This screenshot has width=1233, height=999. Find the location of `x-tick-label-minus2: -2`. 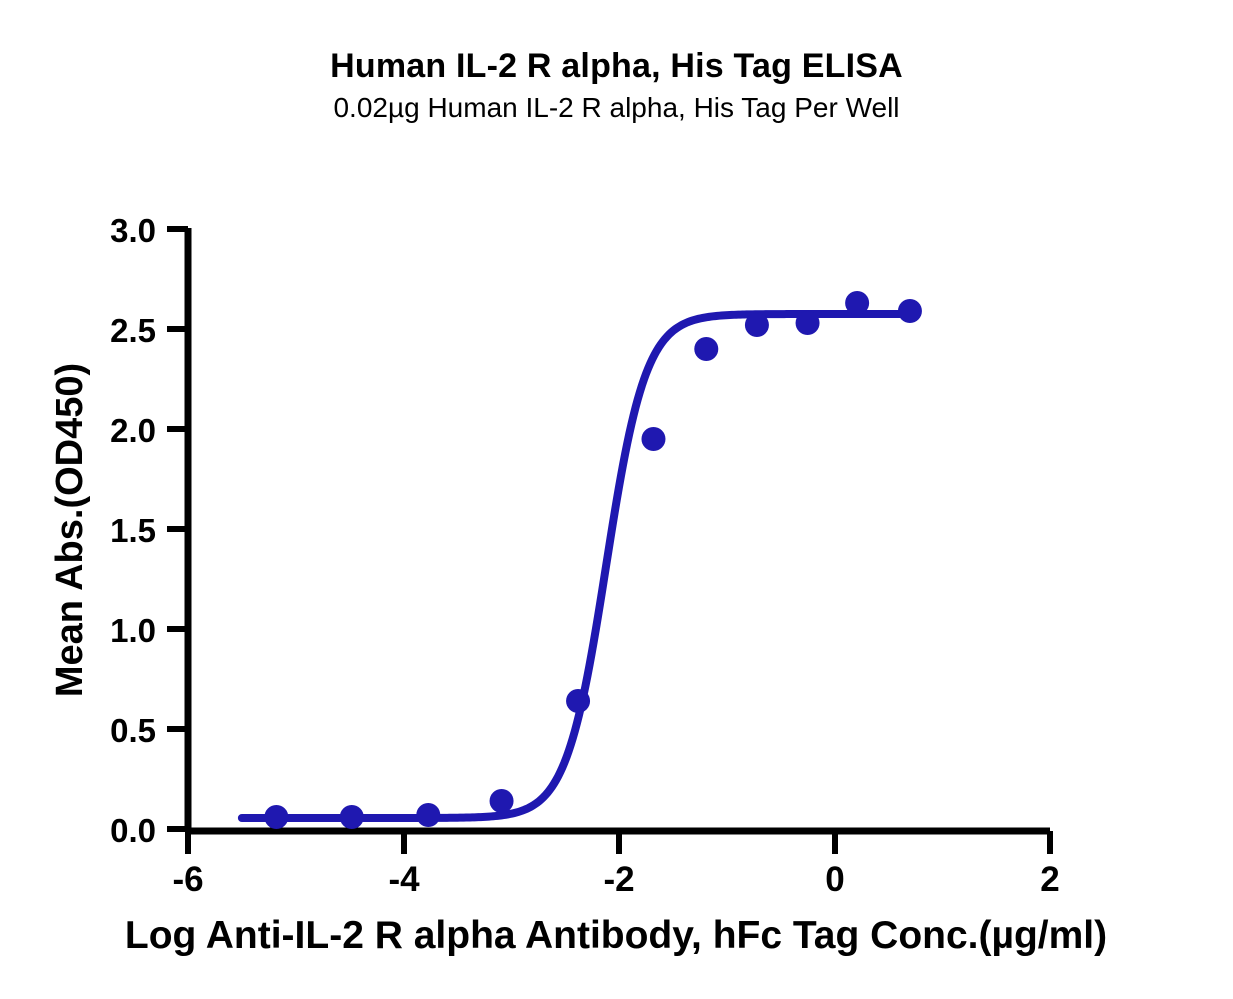

x-tick-label-minus2: -2 is located at coordinates (618, 879).